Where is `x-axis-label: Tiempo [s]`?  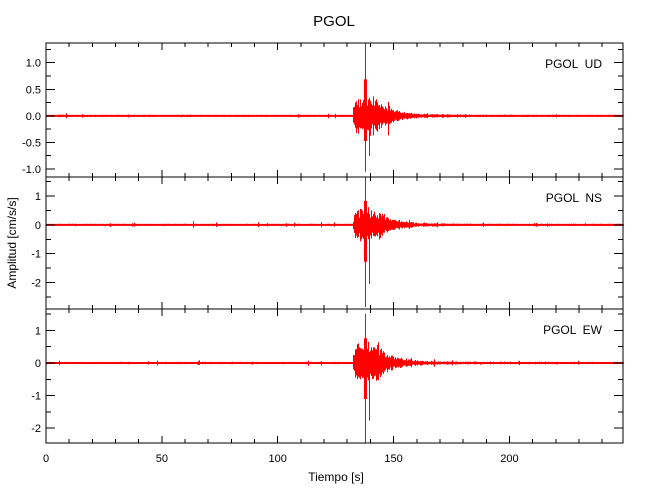 x-axis-label: Tiempo [s] is located at coordinates (336, 477).